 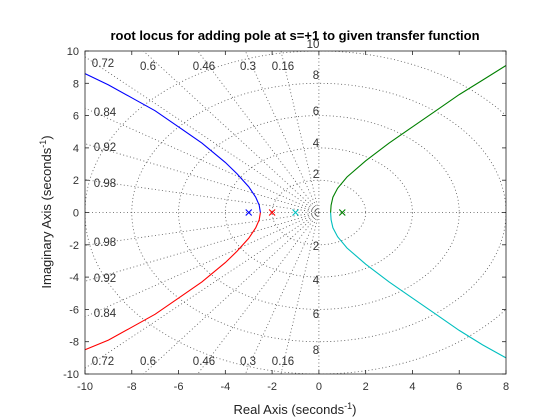 What do you see at coordinates (295, 409) in the screenshot?
I see `x-axis-label: Real Axis (seconds-1)` at bounding box center [295, 409].